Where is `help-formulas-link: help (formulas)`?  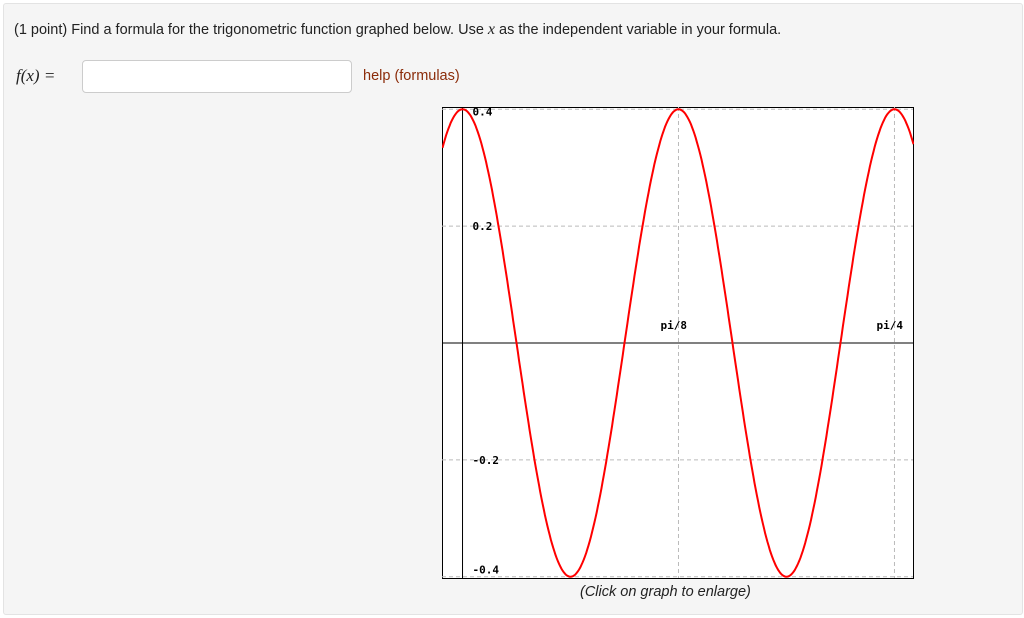
help-formulas-link: help (formulas) is located at coordinates (411, 76).